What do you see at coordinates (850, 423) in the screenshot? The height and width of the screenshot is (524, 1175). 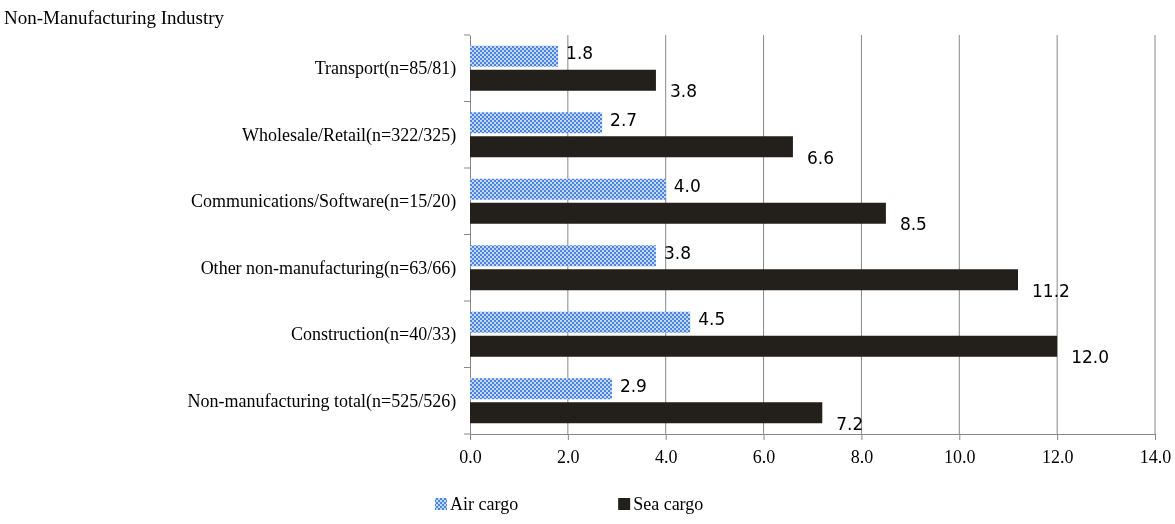 I see `data-label: 7.2` at bounding box center [850, 423].